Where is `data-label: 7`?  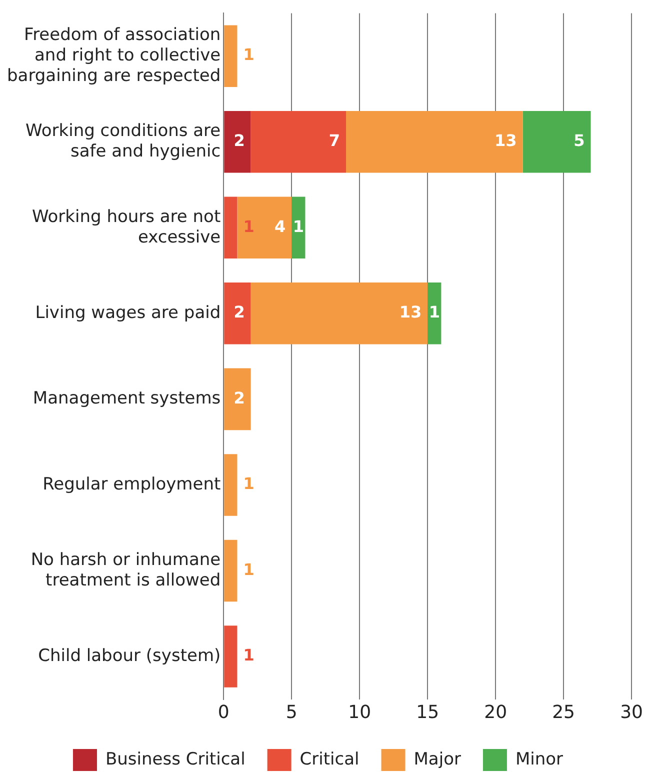 data-label: 7 is located at coordinates (334, 140).